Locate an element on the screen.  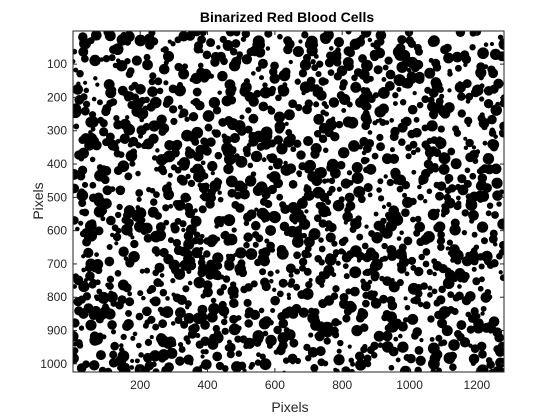
y-tick-label: 400 is located at coordinates (57, 164).